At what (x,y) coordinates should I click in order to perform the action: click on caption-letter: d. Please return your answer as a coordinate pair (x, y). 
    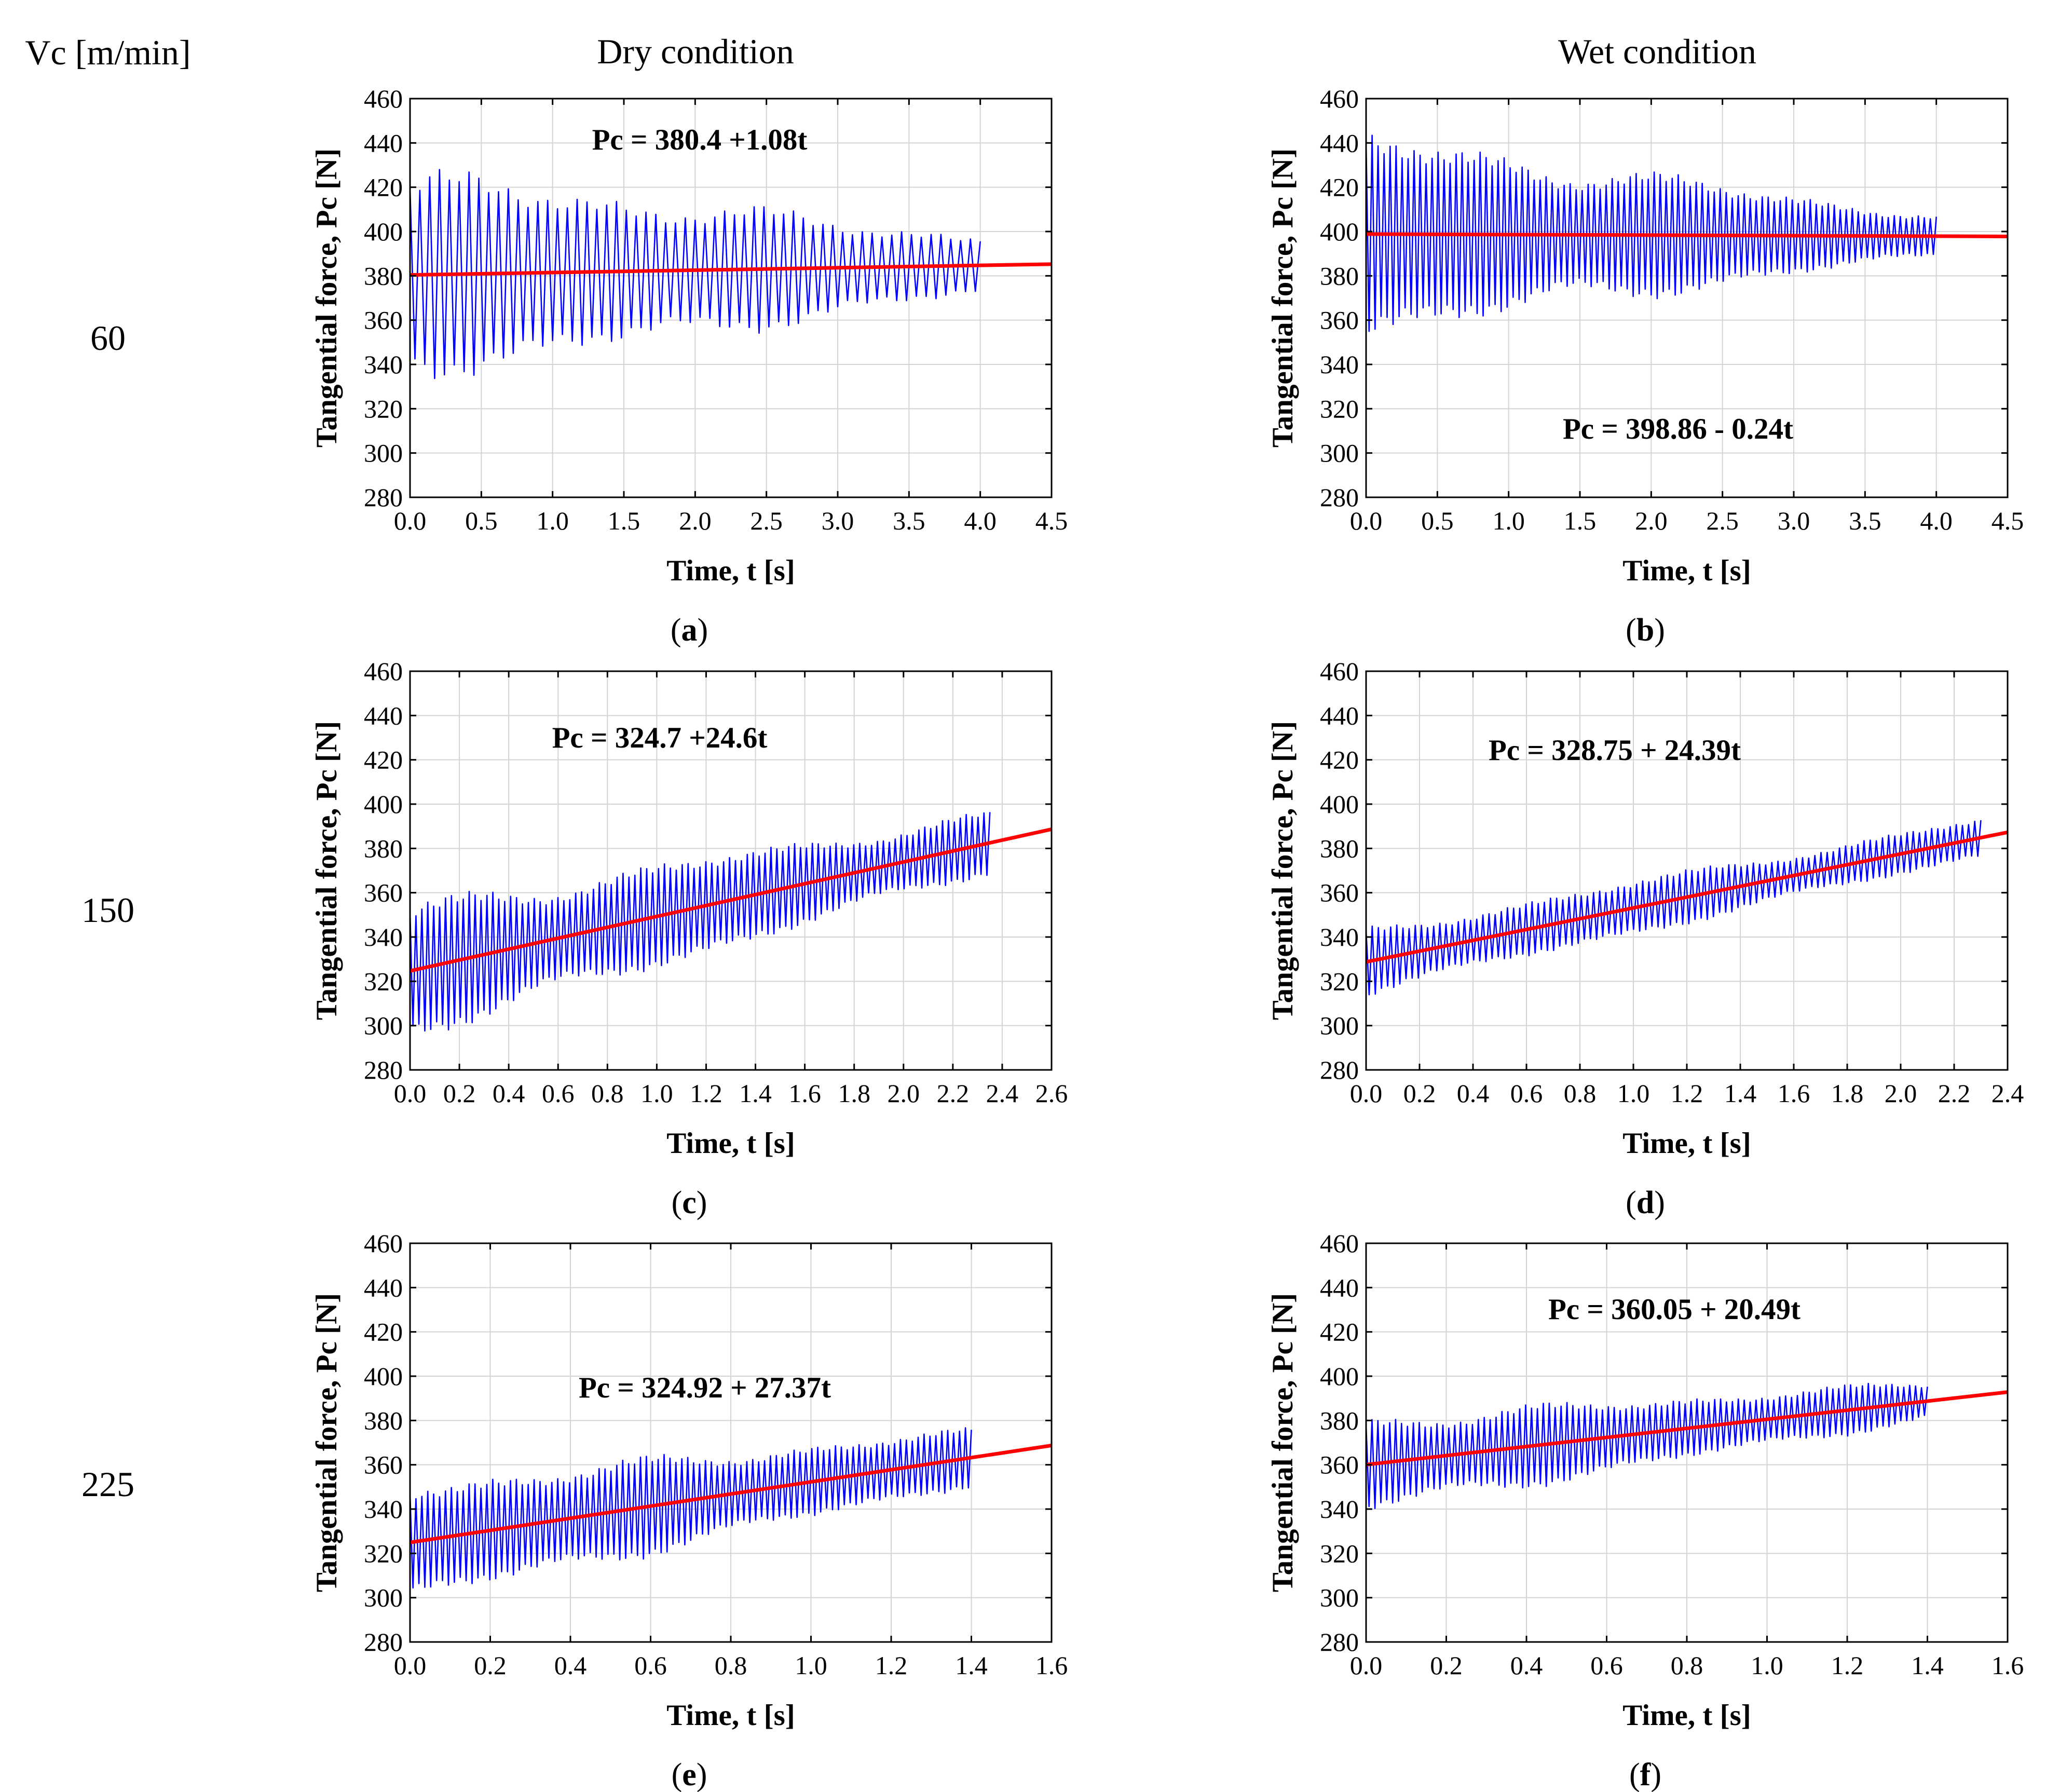
    Looking at the image, I should click on (1645, 1202).